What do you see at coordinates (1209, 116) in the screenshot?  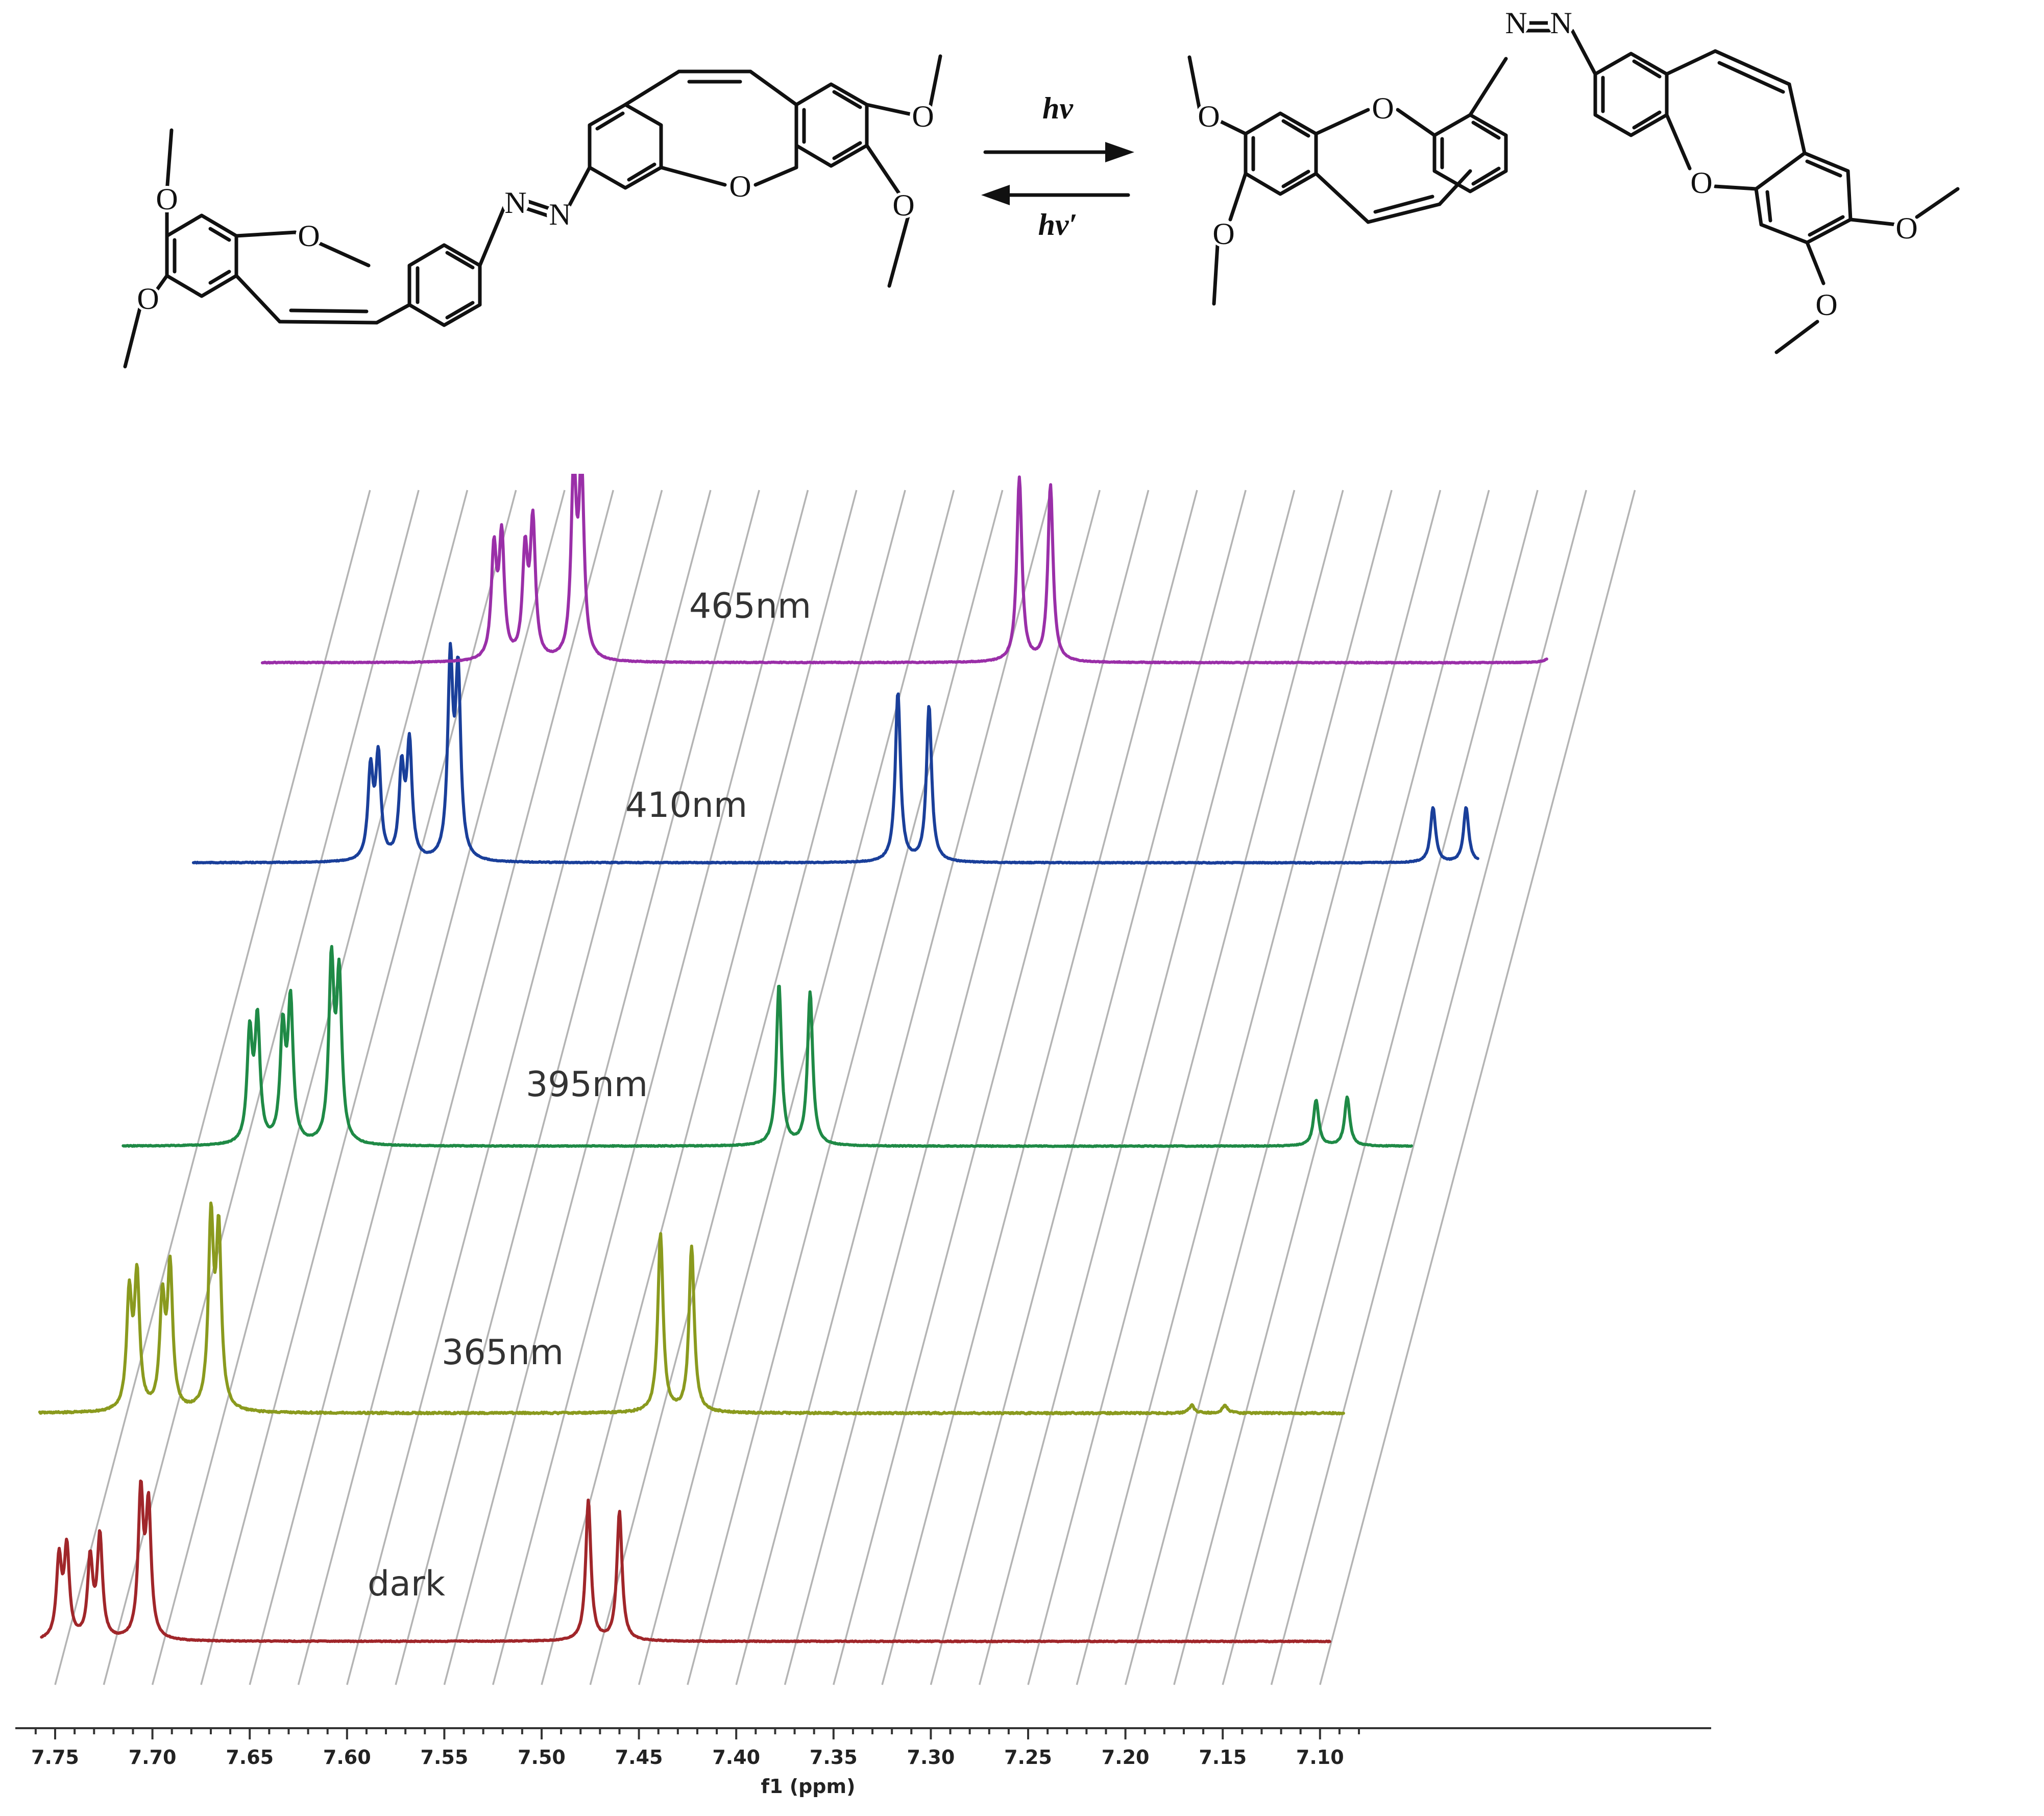 I see `atom-o-methoxy-5: O` at bounding box center [1209, 116].